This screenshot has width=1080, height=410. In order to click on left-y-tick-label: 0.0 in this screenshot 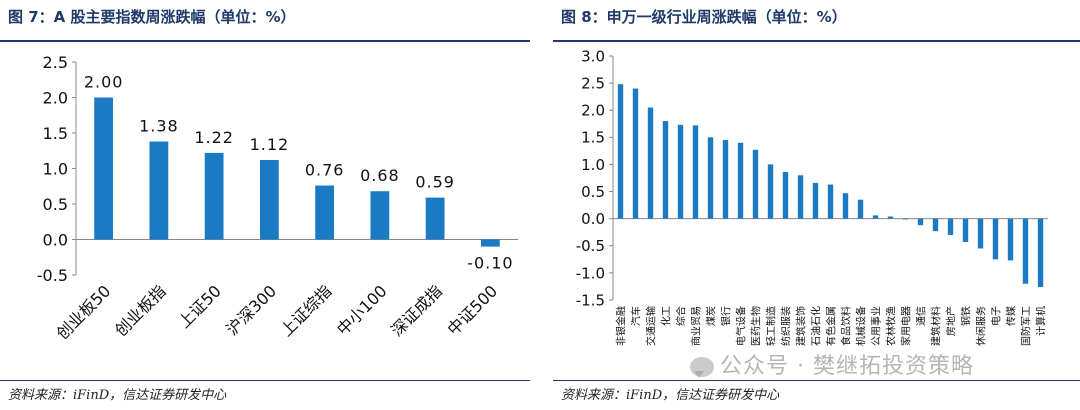, I will do `click(55, 239)`.